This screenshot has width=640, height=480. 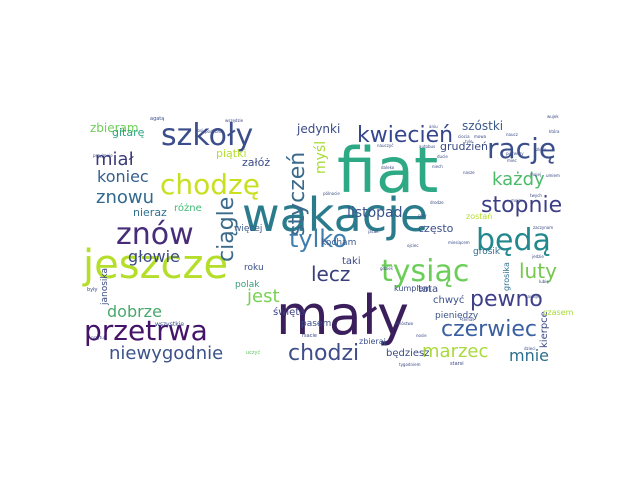 I want to click on word-daleko: daleko, so click(x=388, y=167).